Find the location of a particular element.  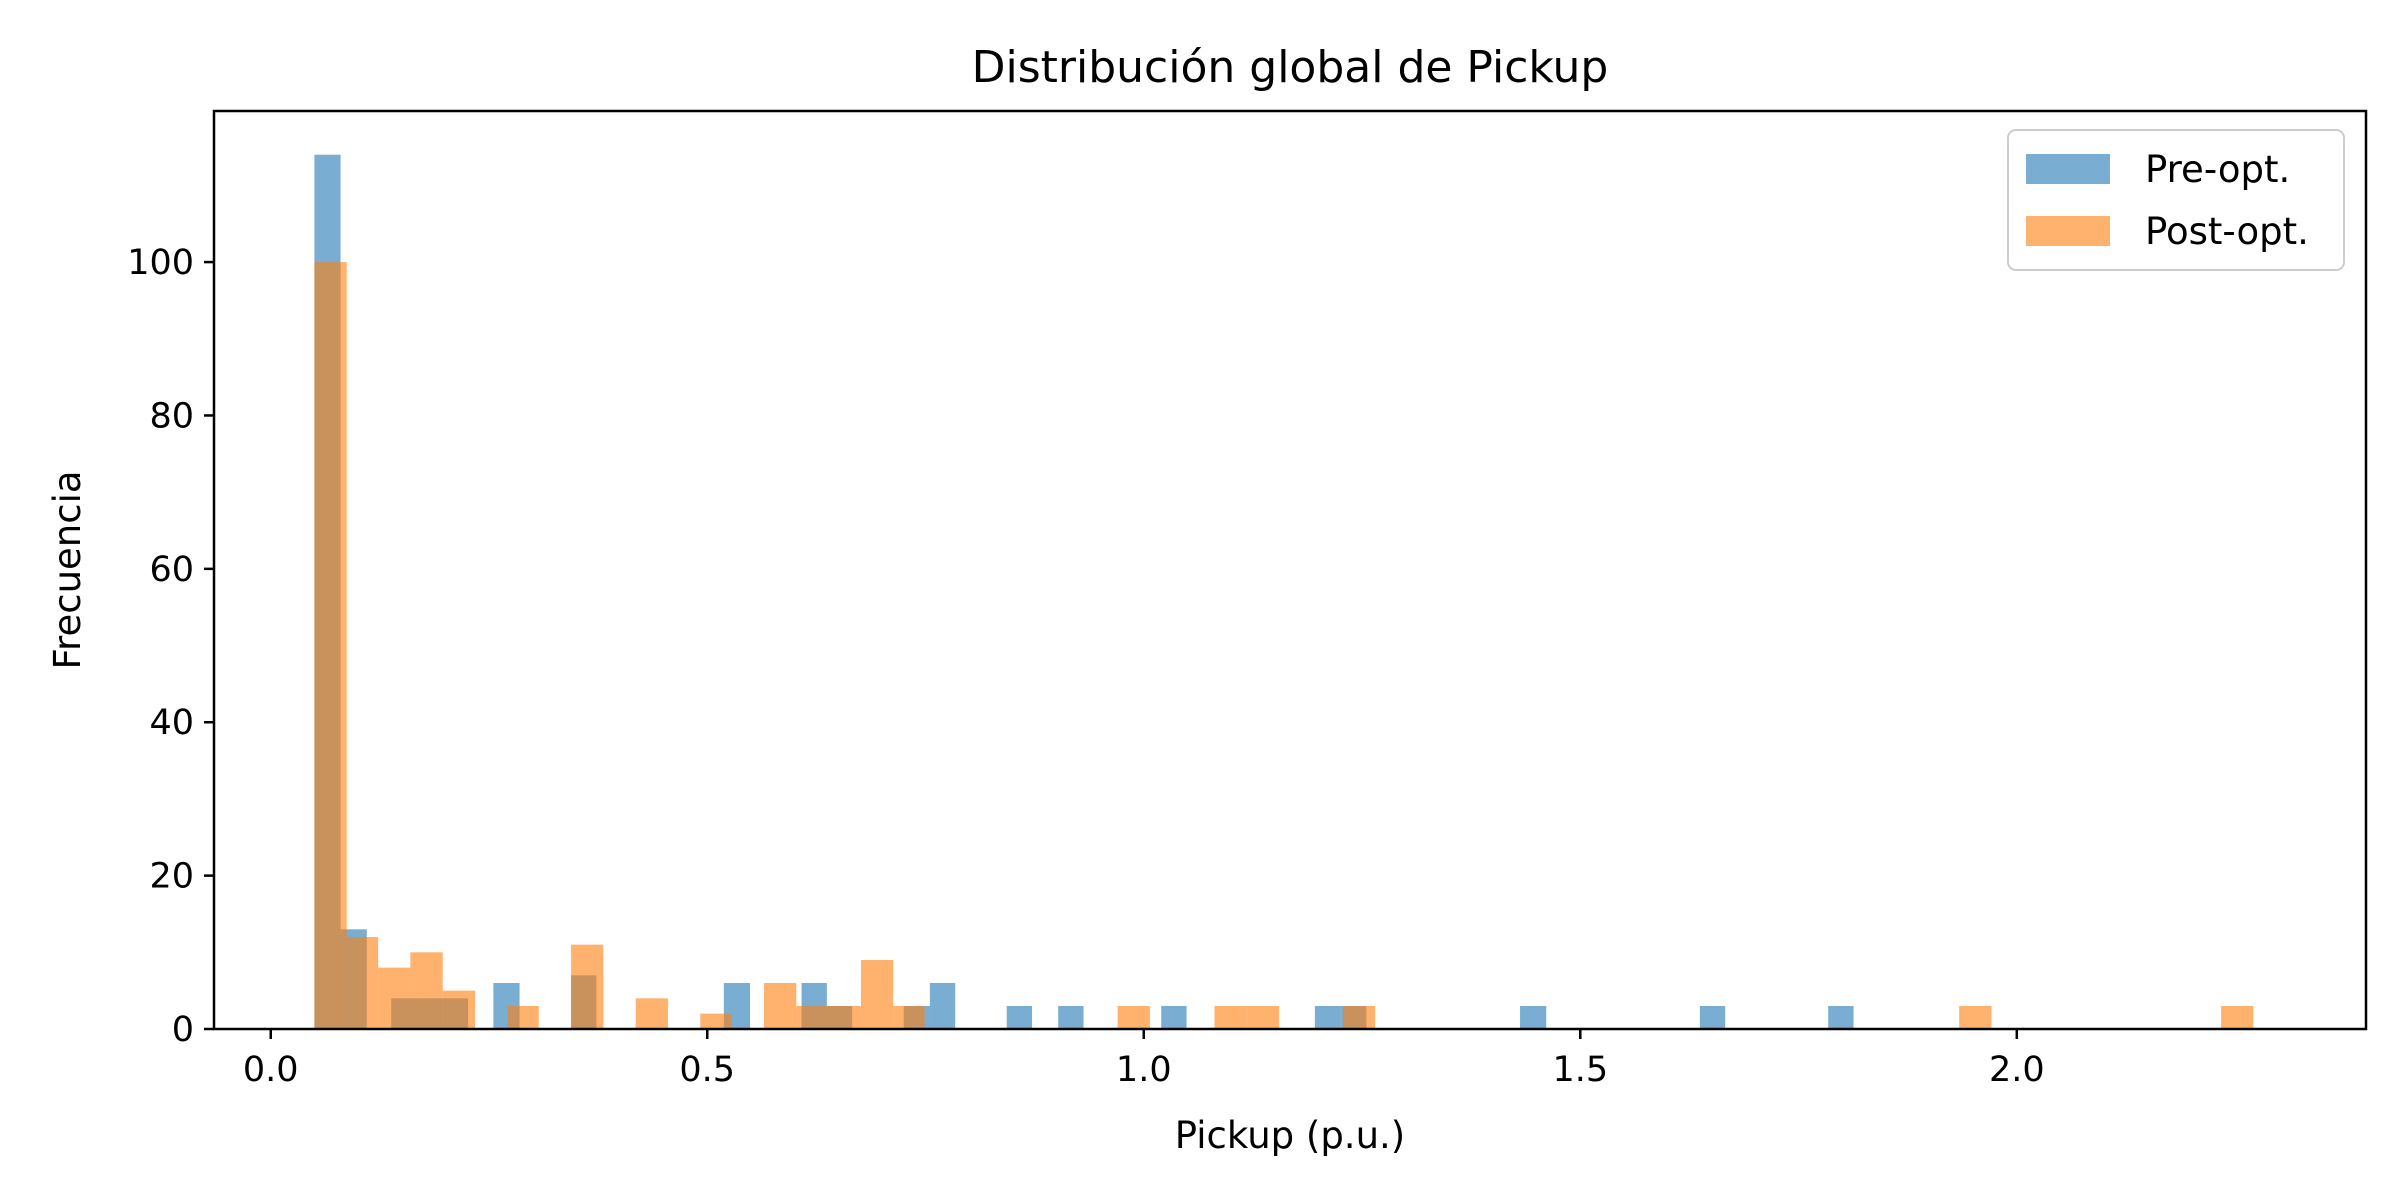

legend-swatch-post-opt is located at coordinates (2068, 231).